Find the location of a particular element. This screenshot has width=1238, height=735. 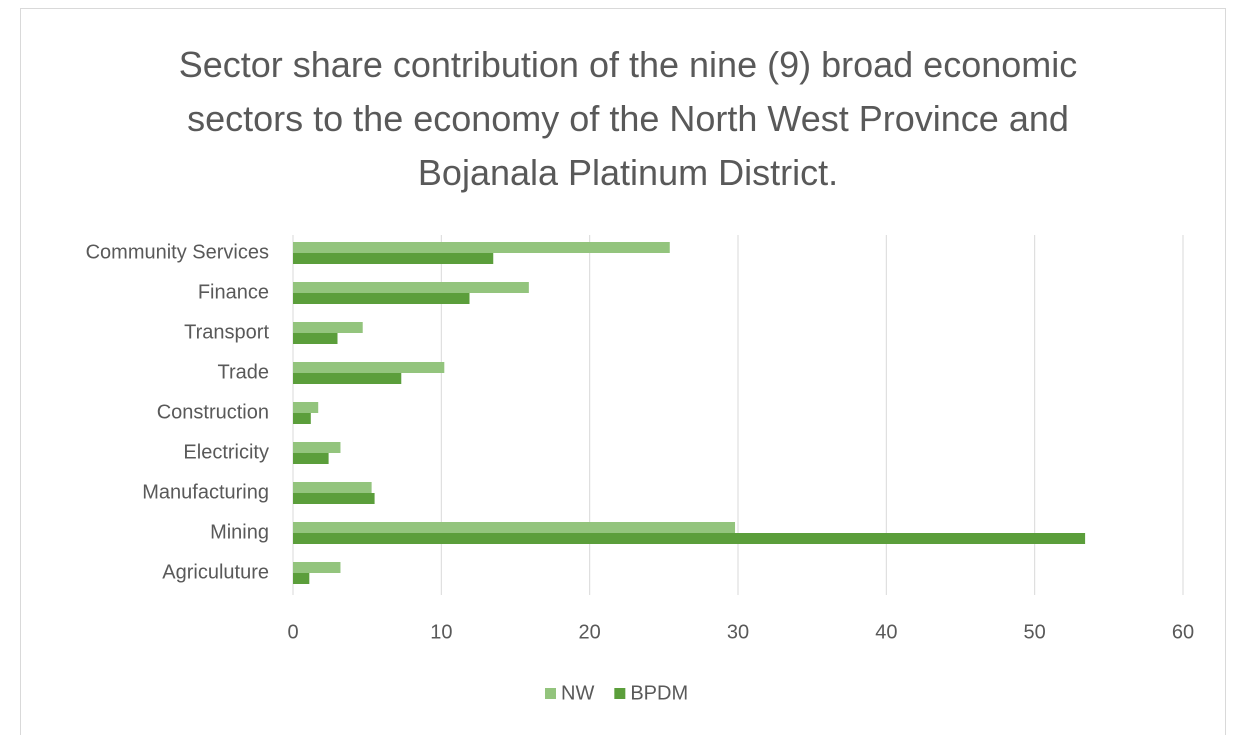

y-tick-label: Community Services is located at coordinates (177, 252).